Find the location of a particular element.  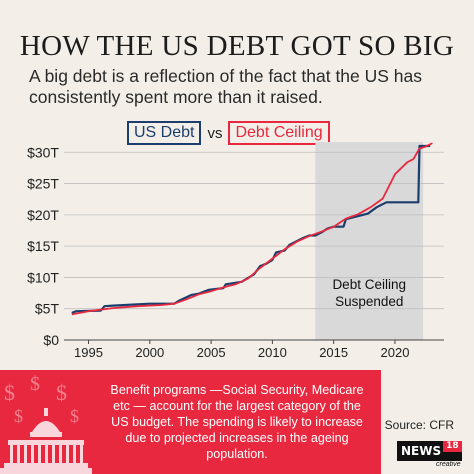

y-tick-label: $15T is located at coordinates (43, 246).